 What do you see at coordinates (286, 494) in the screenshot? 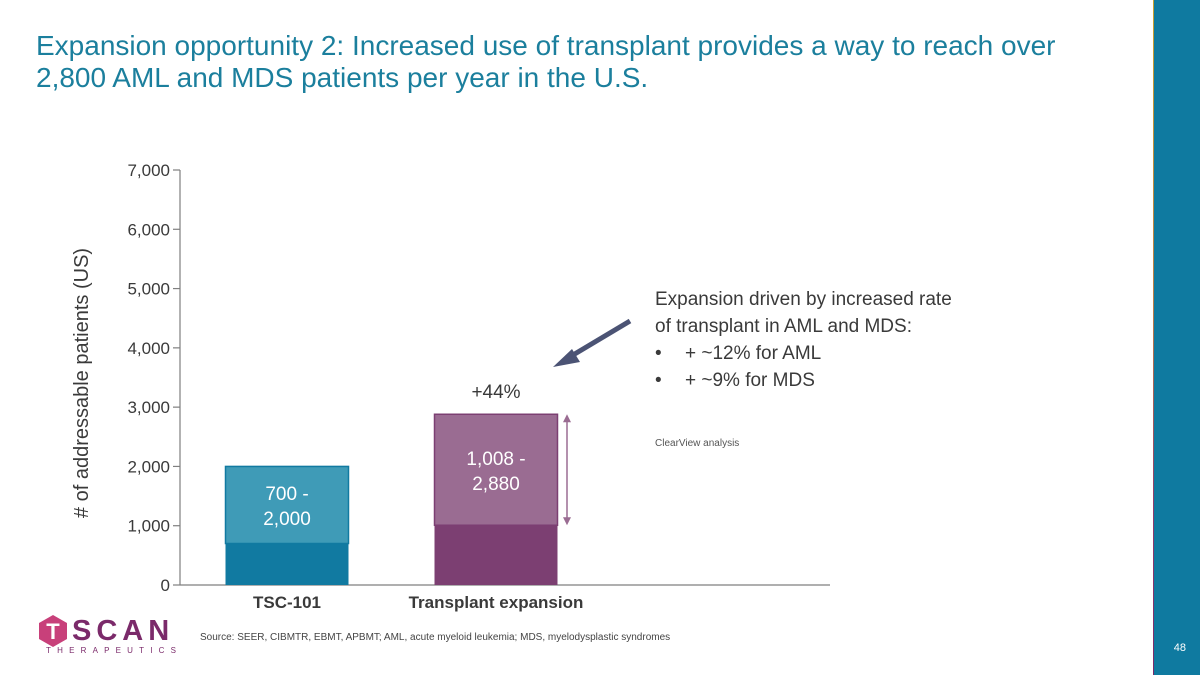
I see `bar-value-label: 700 -` at bounding box center [286, 494].